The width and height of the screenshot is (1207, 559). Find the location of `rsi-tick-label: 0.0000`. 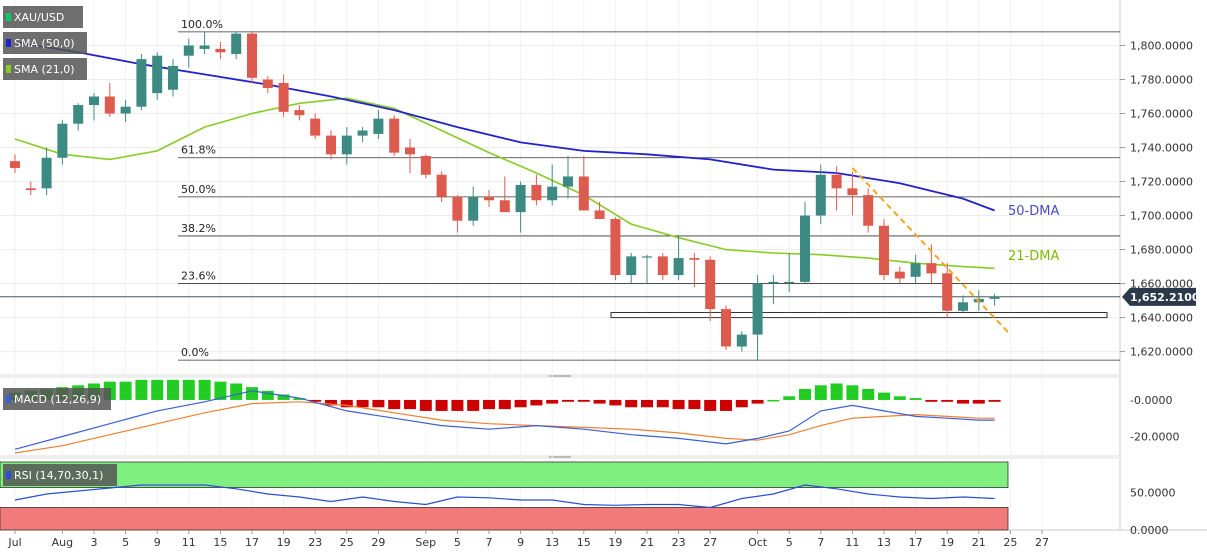

rsi-tick-label: 0.0000 is located at coordinates (1149, 530).